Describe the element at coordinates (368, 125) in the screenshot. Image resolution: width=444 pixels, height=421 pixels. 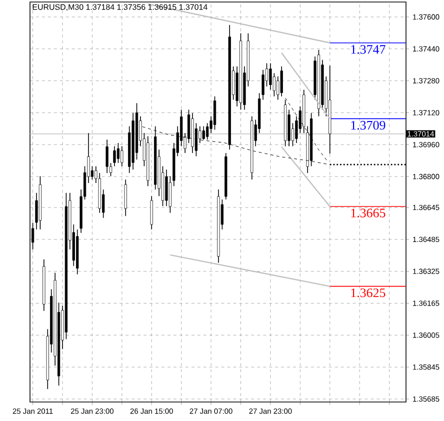
I see `ref-line-label: 1.3709` at that location.